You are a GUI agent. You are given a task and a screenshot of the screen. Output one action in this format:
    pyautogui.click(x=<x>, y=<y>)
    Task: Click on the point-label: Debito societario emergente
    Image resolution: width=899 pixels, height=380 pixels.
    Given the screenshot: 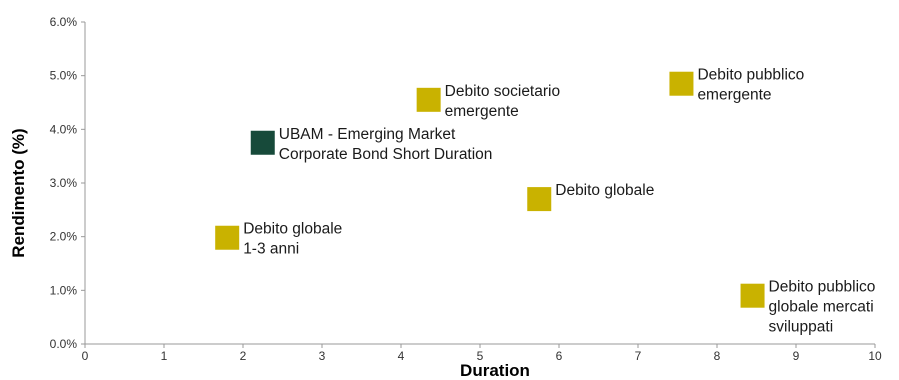 What is the action you would take?
    pyautogui.click(x=502, y=101)
    